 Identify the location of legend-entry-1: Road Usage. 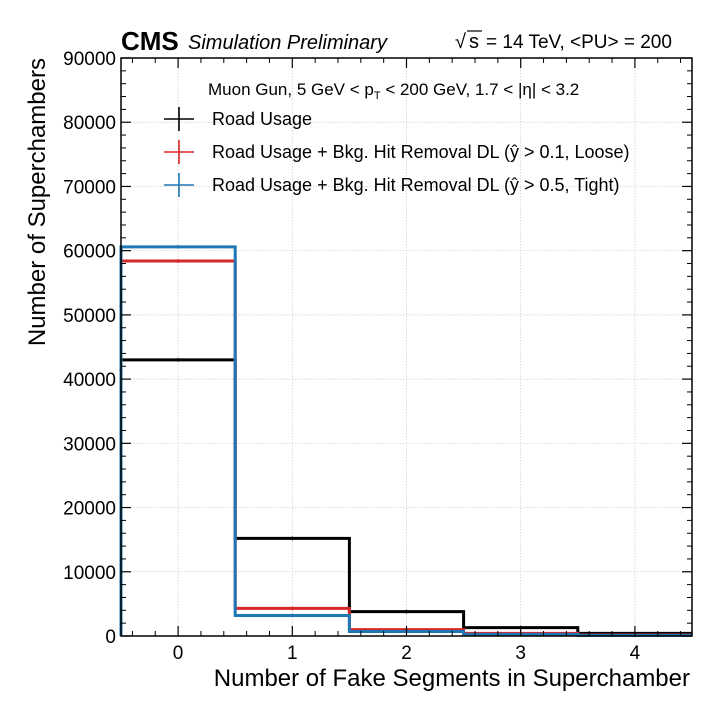
(238, 119).